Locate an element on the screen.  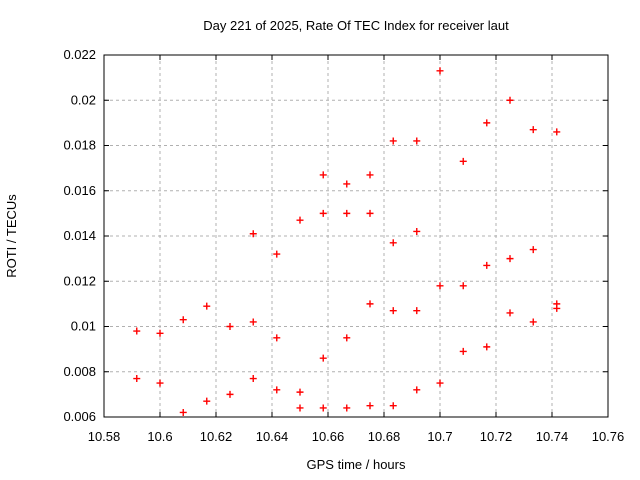
x-axis-label: GPS time / hours is located at coordinates (356, 464).